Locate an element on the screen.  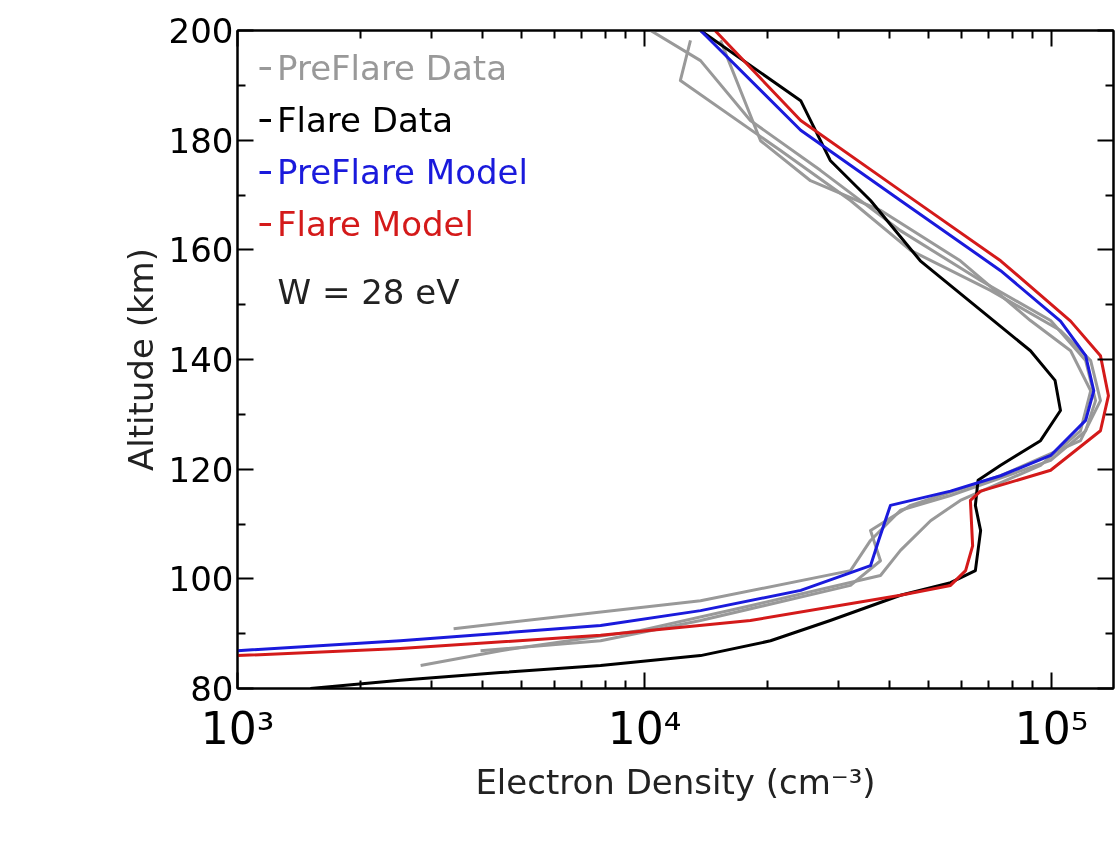
y-tick-label: 100 is located at coordinates (201, 579).